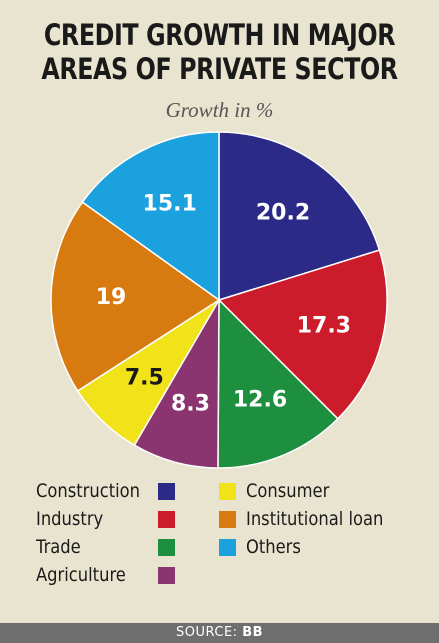 The height and width of the screenshot is (643, 439). I want to click on legend-item-others: Others, so click(264, 547).